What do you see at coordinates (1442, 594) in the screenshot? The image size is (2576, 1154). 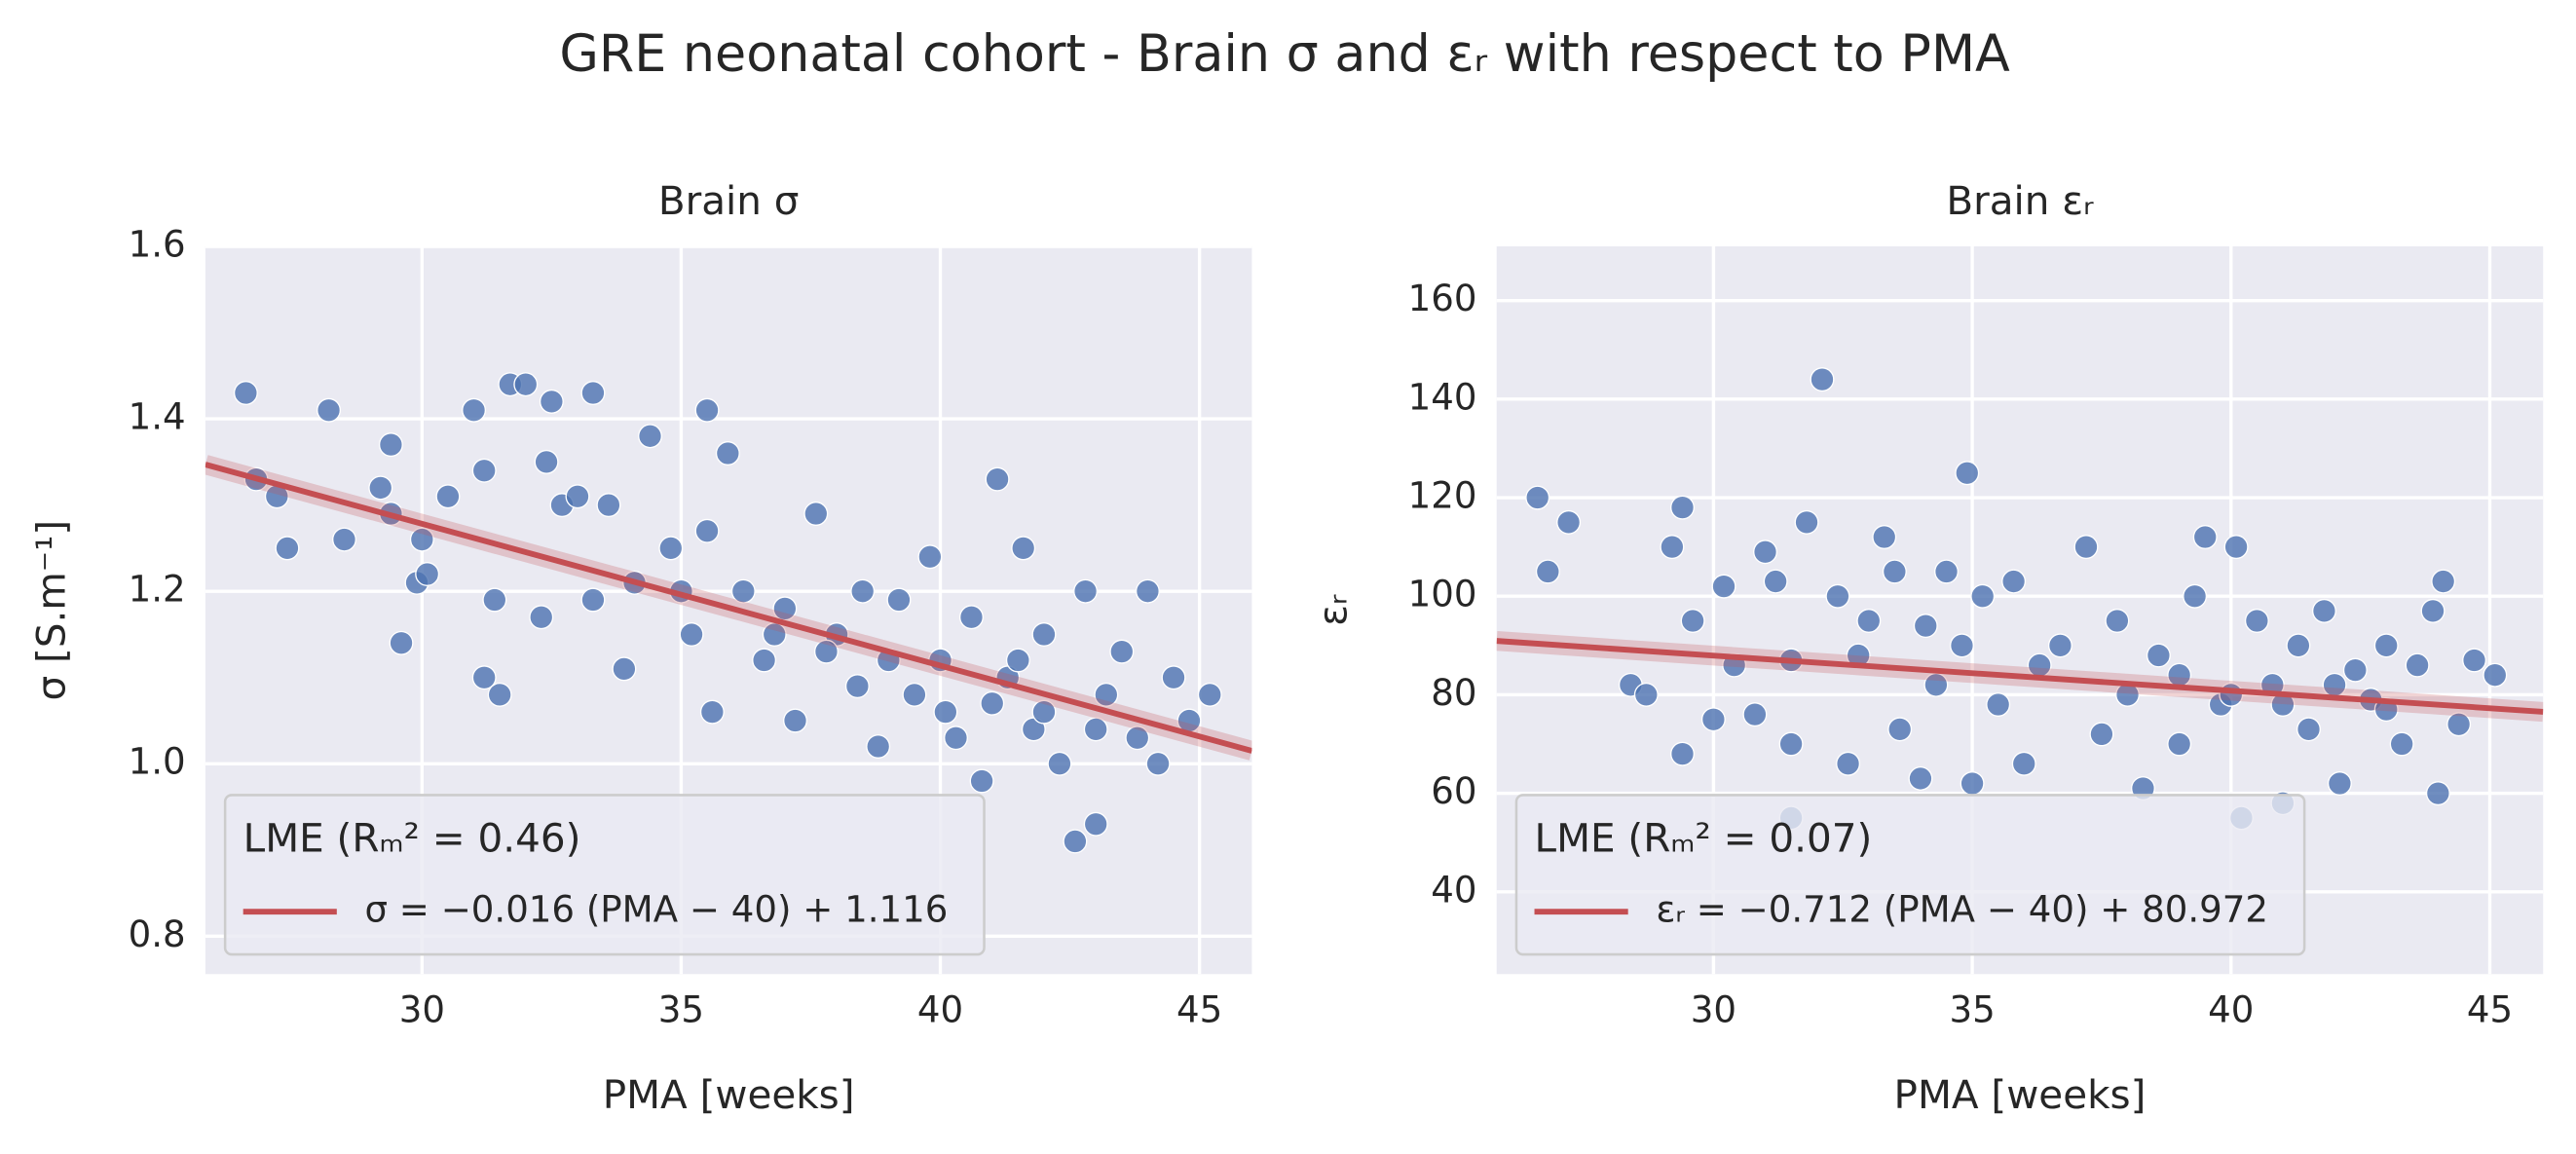 I see `y-tick-label: 100` at bounding box center [1442, 594].